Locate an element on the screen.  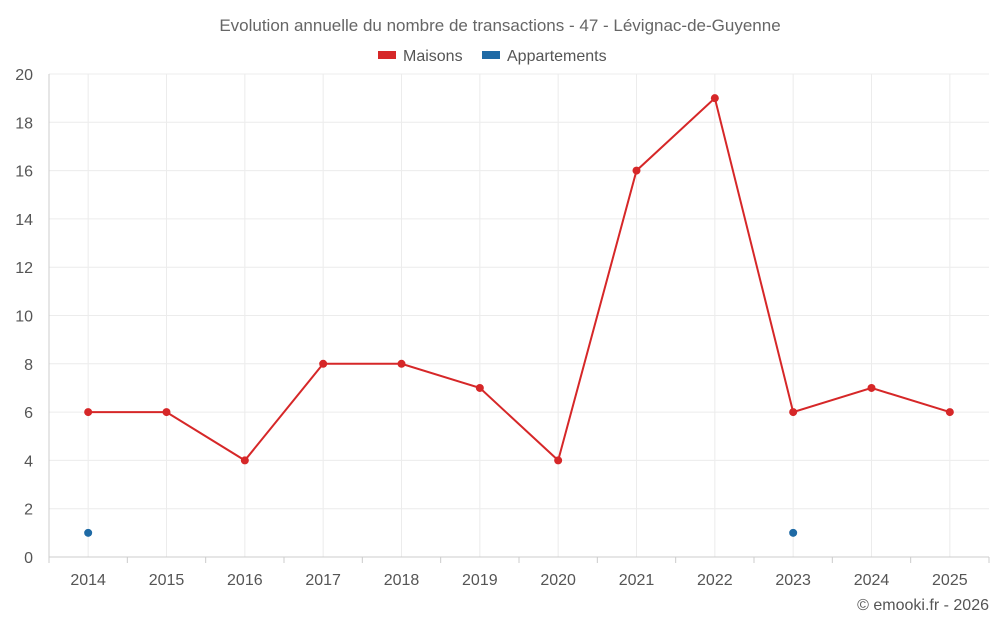
credit-text: © emooki.fr - 2026 is located at coordinates (923, 605).